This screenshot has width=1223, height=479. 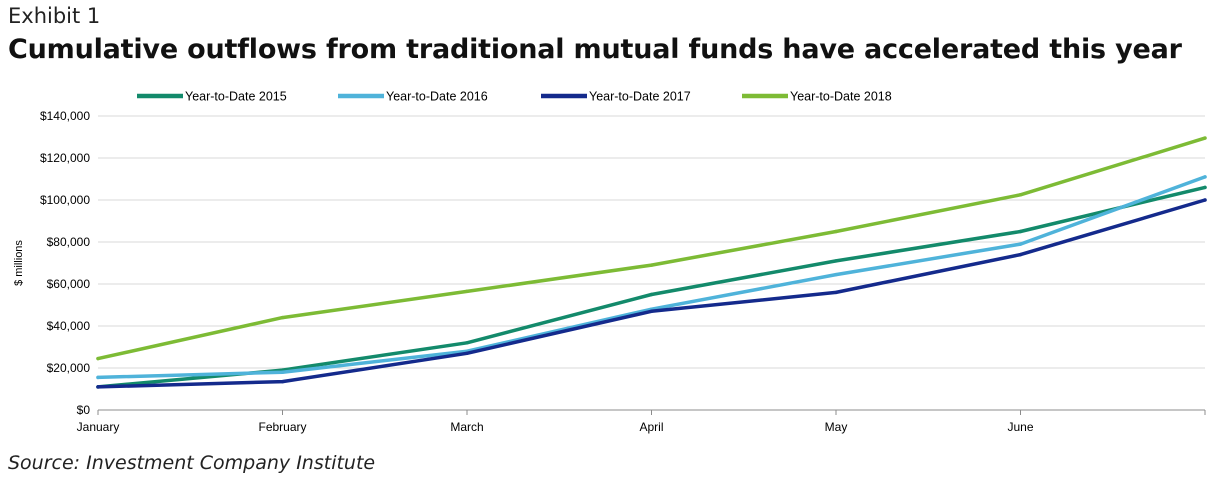 I want to click on x-axis: January February March April May June, so click(x=641, y=421).